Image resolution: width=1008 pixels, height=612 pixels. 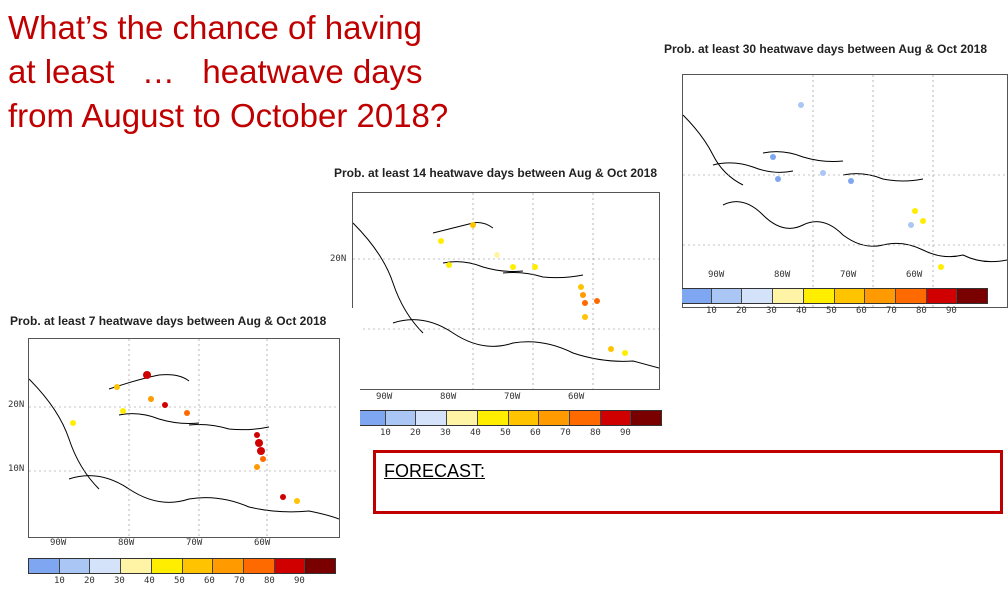 I want to click on title-line-2: at least … heatwave days, so click(x=215, y=71).